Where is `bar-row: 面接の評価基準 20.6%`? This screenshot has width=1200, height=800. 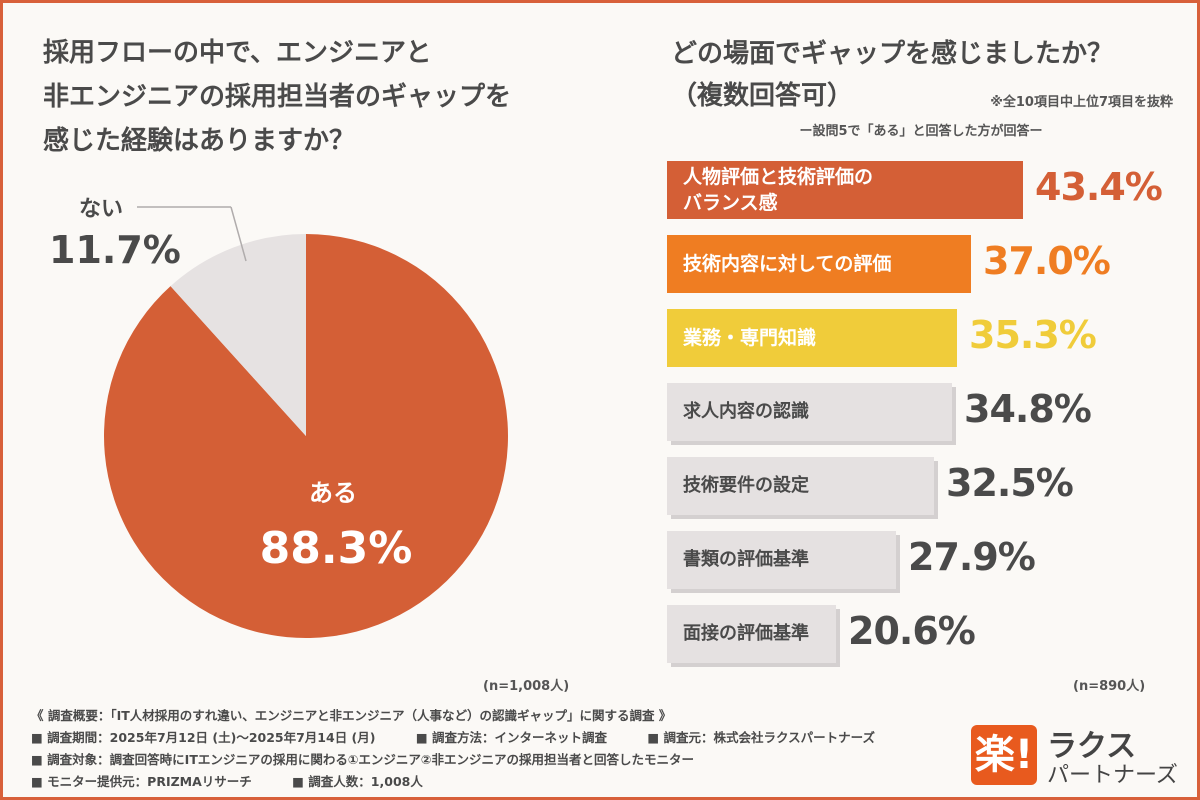
bar-row: 面接の評価基準 20.6% is located at coordinates (927, 634).